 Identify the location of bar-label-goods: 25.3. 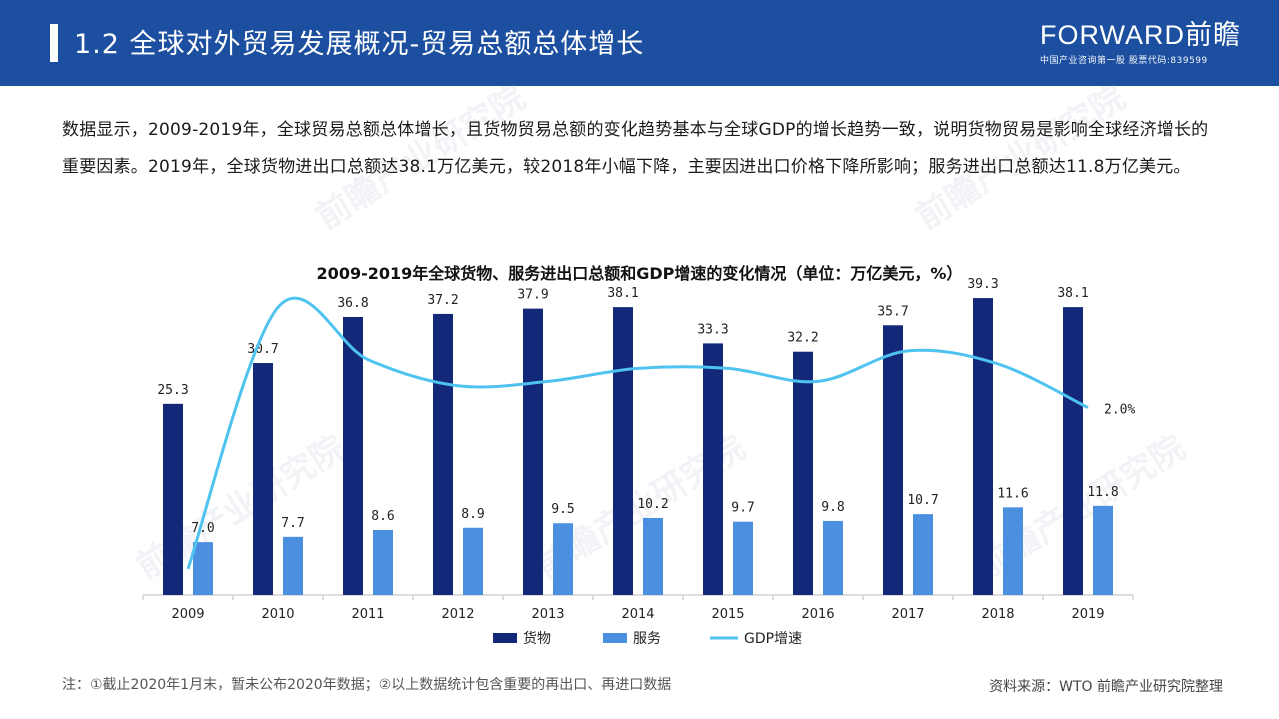
(172, 390).